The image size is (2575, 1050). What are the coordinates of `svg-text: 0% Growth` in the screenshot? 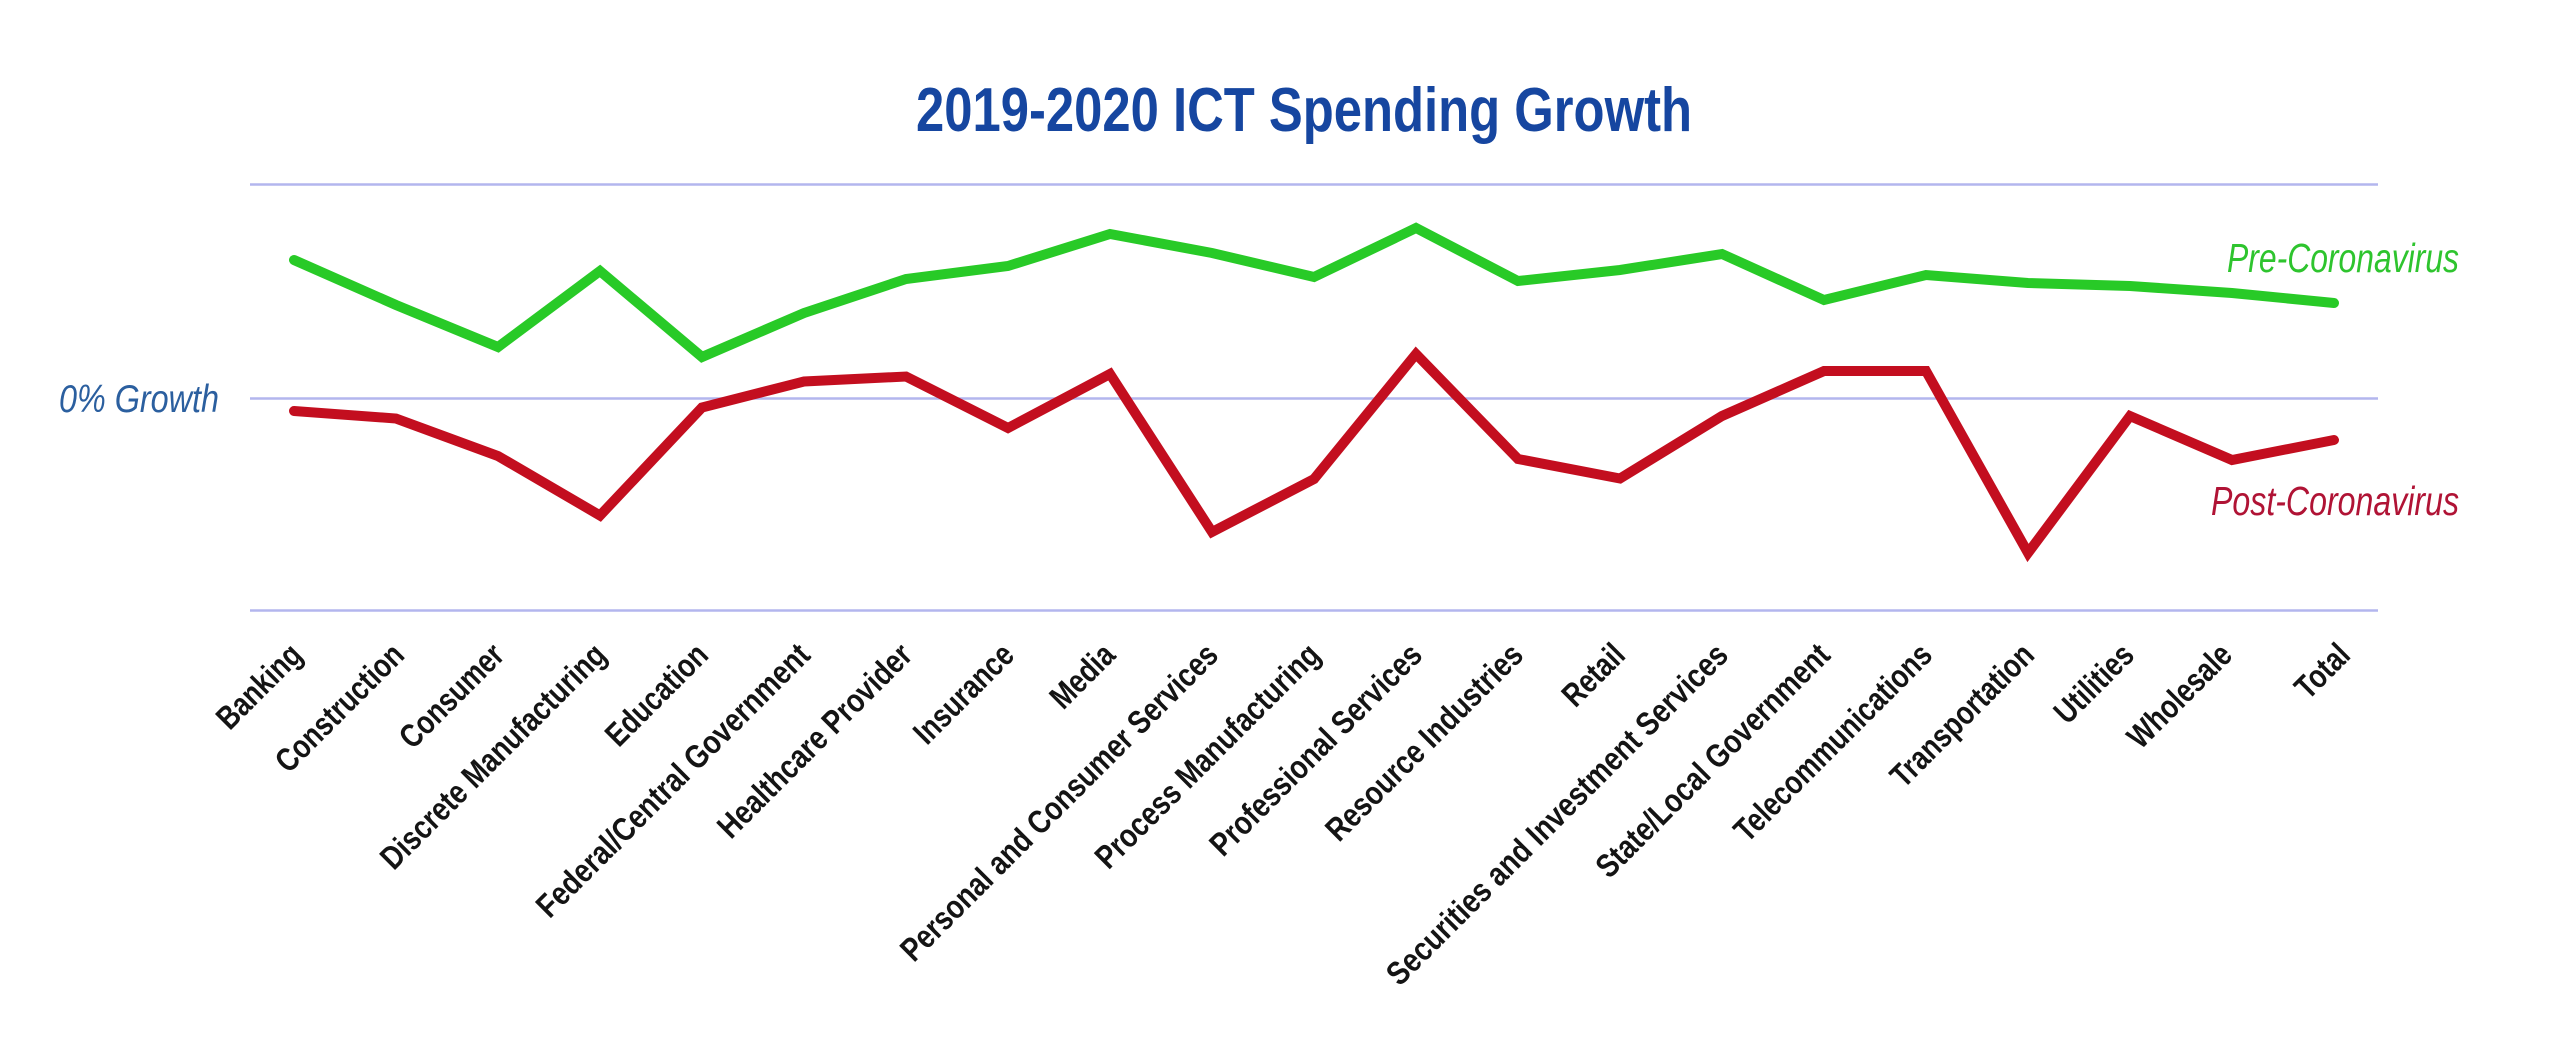 It's located at (139, 399).